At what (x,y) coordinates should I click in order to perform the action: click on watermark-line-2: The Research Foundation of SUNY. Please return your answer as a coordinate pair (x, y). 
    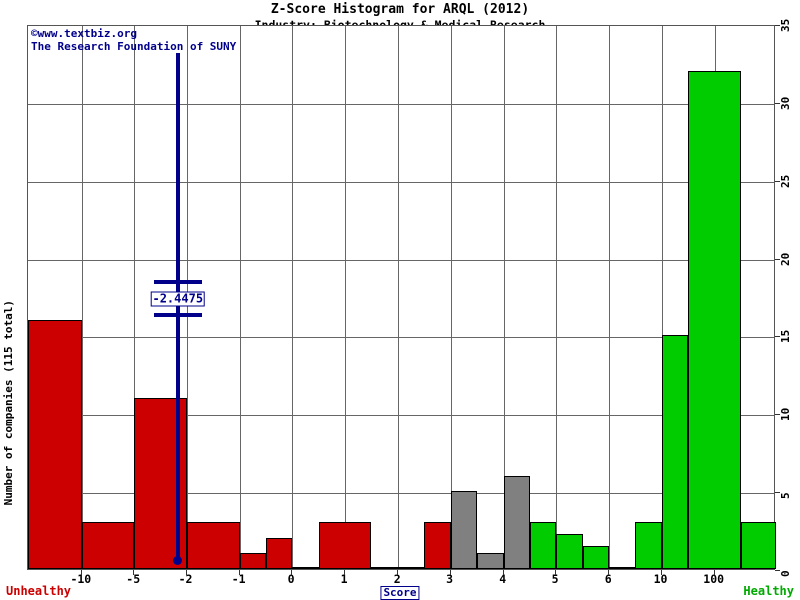
    Looking at the image, I should click on (134, 46).